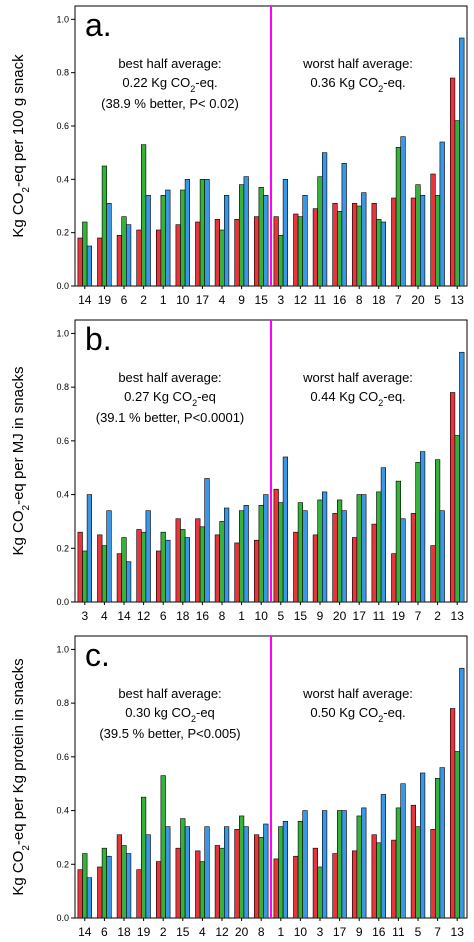 The height and width of the screenshot is (942, 474). Describe the element at coordinates (62, 126) in the screenshot. I see `y-tick-label: 0.6` at that location.